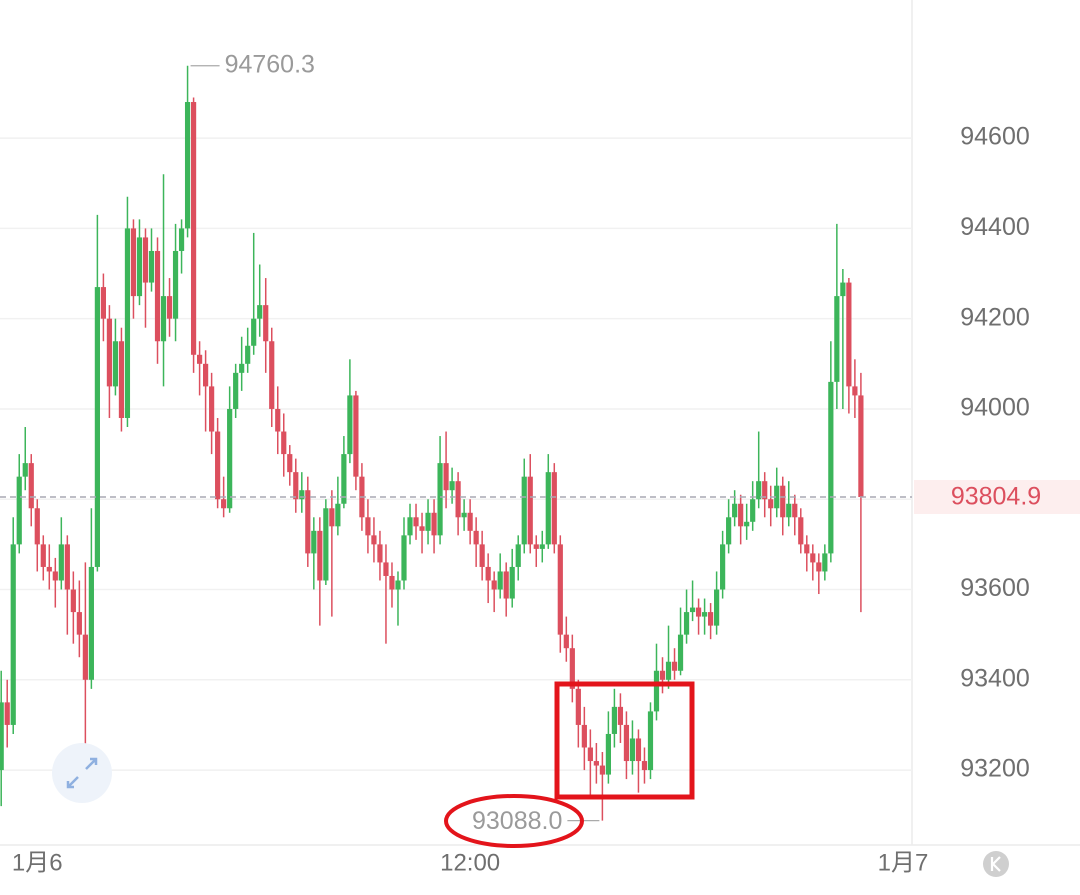 The height and width of the screenshot is (895, 1080). I want to click on expand-button, so click(82, 773).